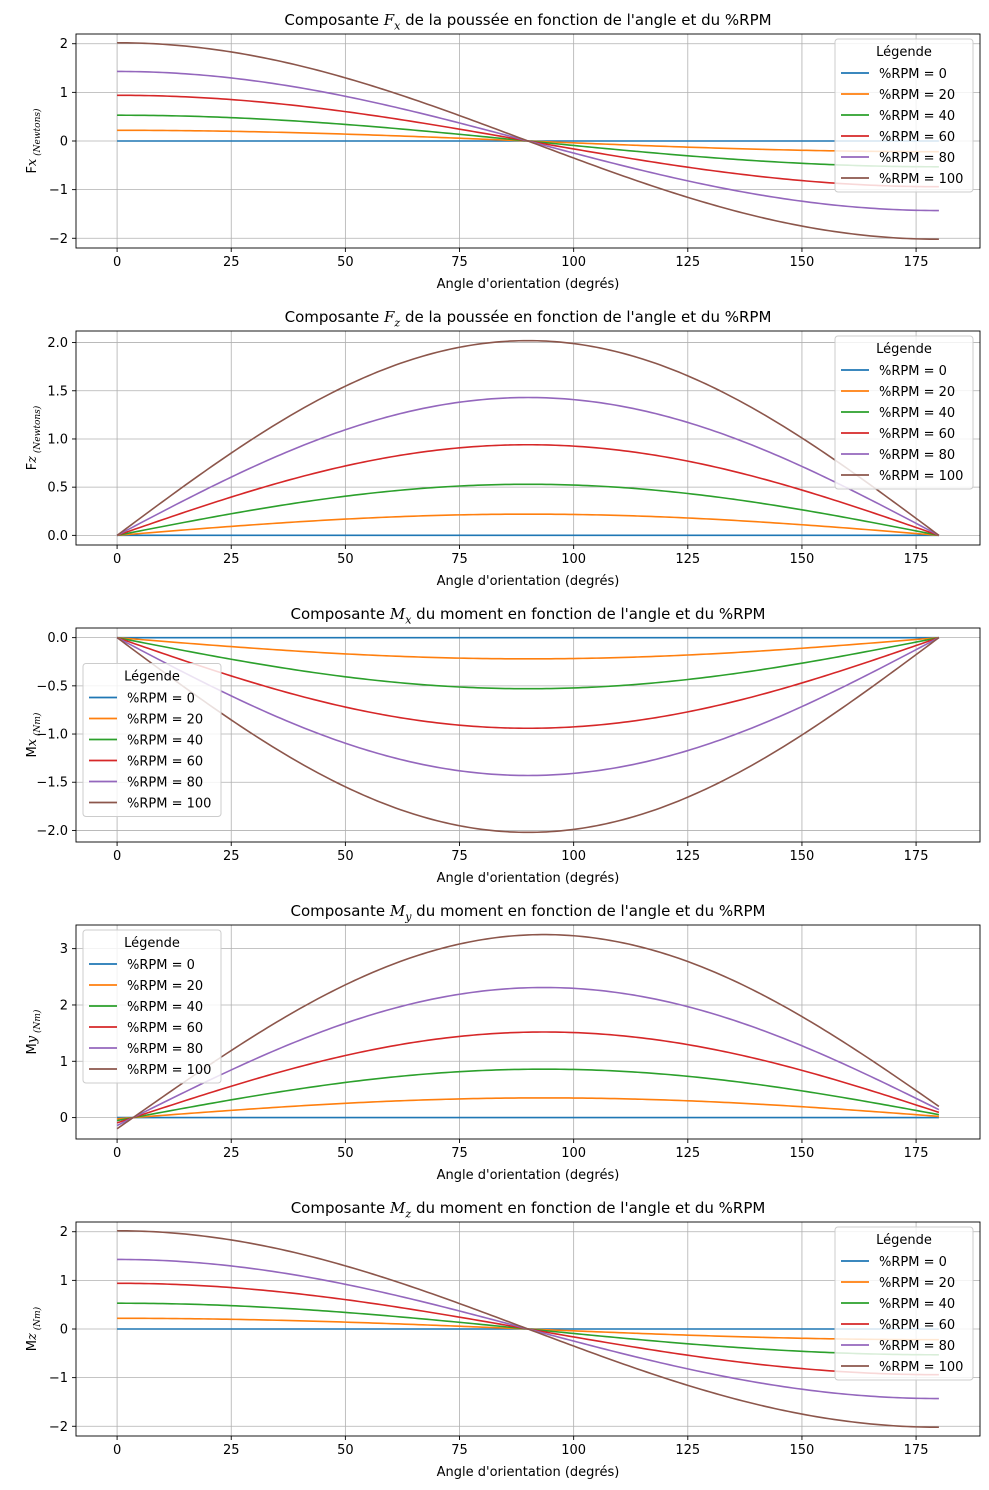 This screenshot has width=989, height=1490. What do you see at coordinates (58, 1427) in the screenshot?
I see `y-tick-label: −2` at bounding box center [58, 1427].